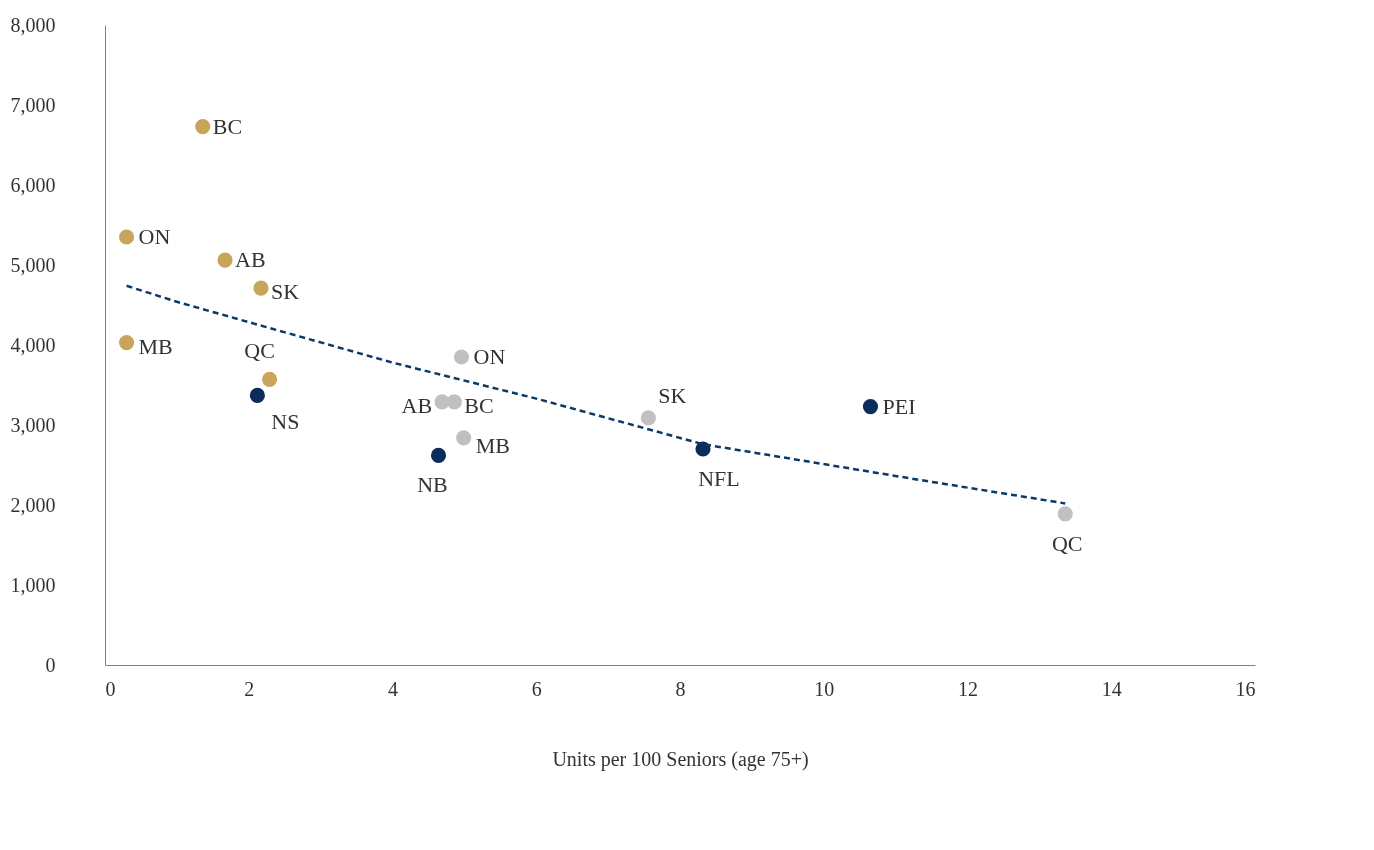 The image size is (1374, 850). Describe the element at coordinates (33, 264) in the screenshot. I see `y-tick-label: 5,000` at that location.